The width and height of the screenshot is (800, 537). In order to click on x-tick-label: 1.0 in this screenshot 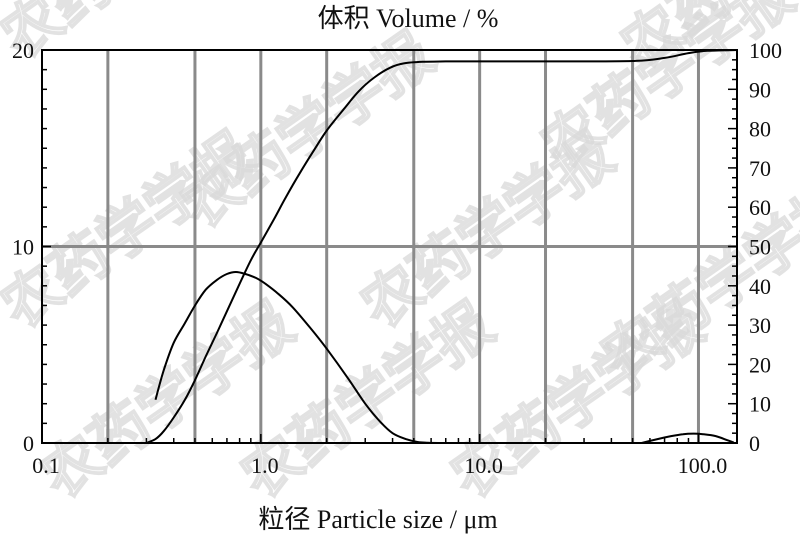, I will do `click(265, 465)`.